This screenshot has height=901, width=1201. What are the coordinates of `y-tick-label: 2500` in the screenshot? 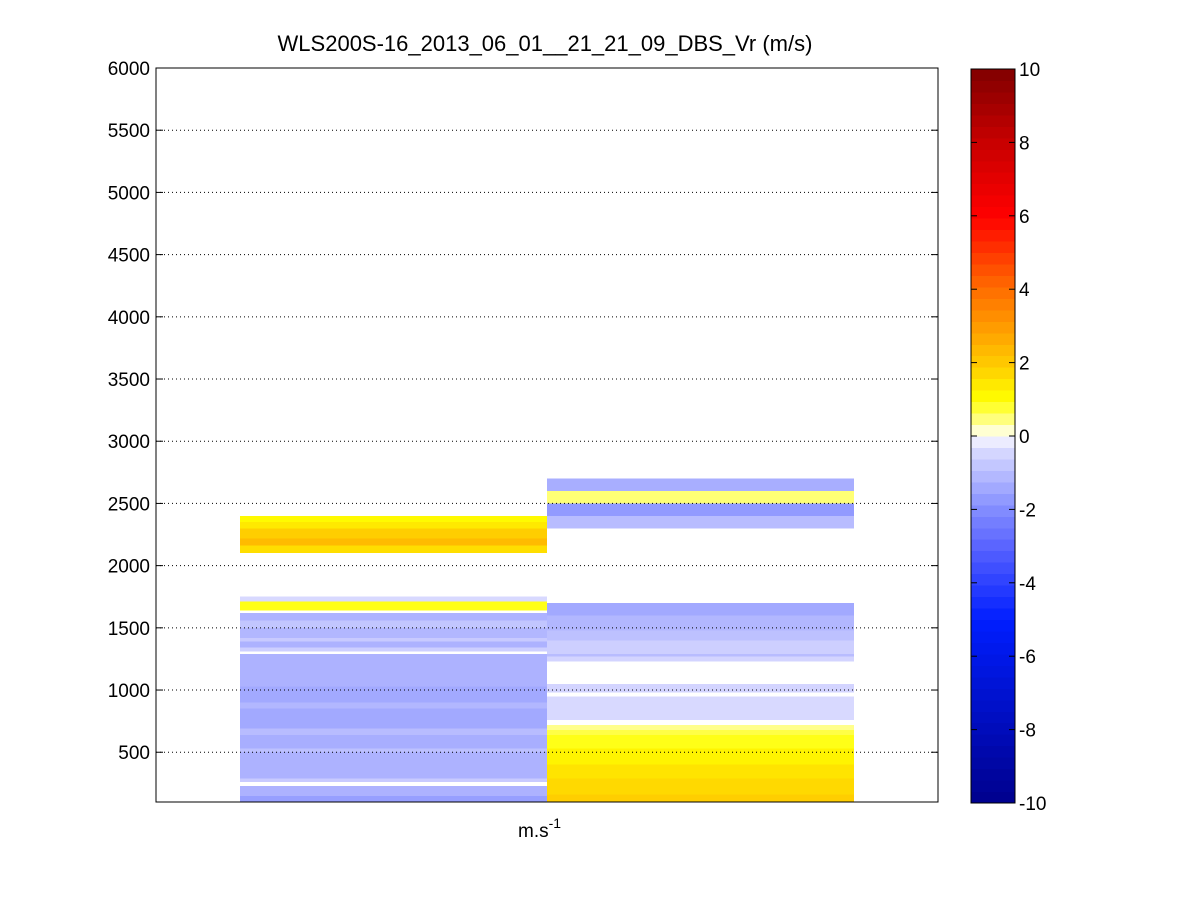 It's located at (129, 504).